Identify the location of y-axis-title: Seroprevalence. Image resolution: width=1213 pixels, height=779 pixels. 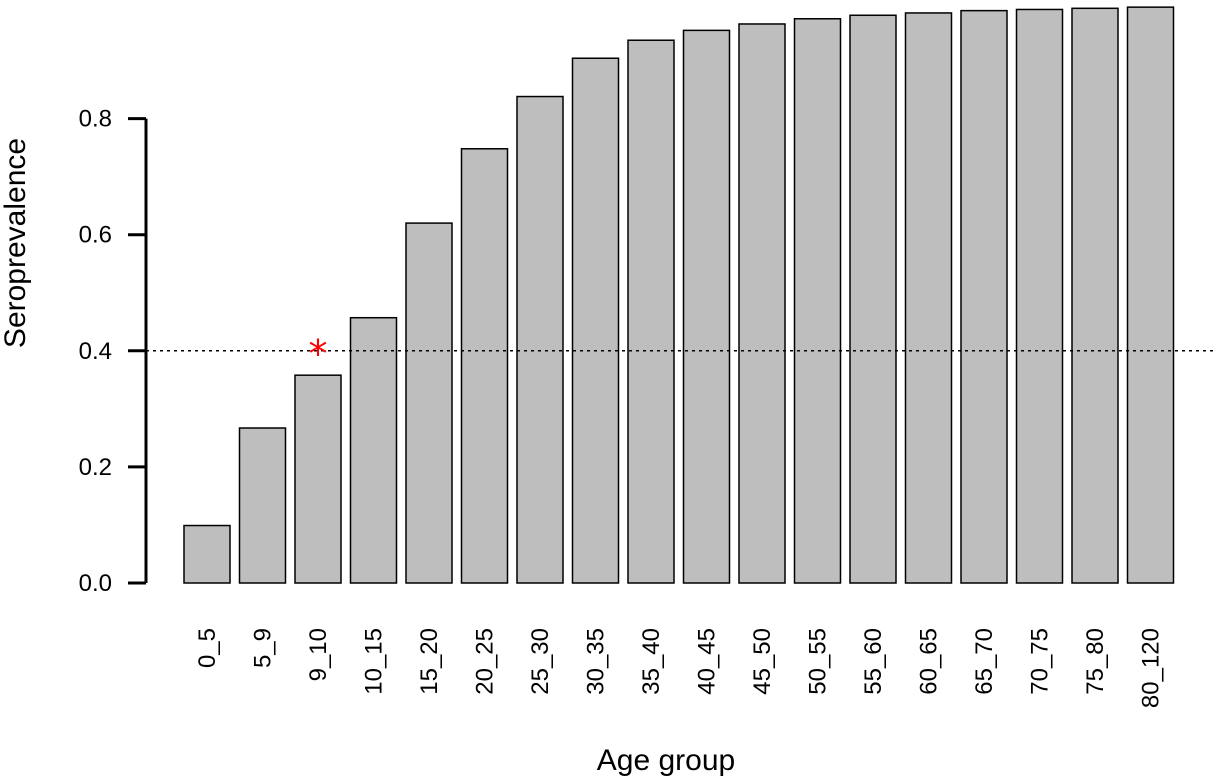
(16, 243).